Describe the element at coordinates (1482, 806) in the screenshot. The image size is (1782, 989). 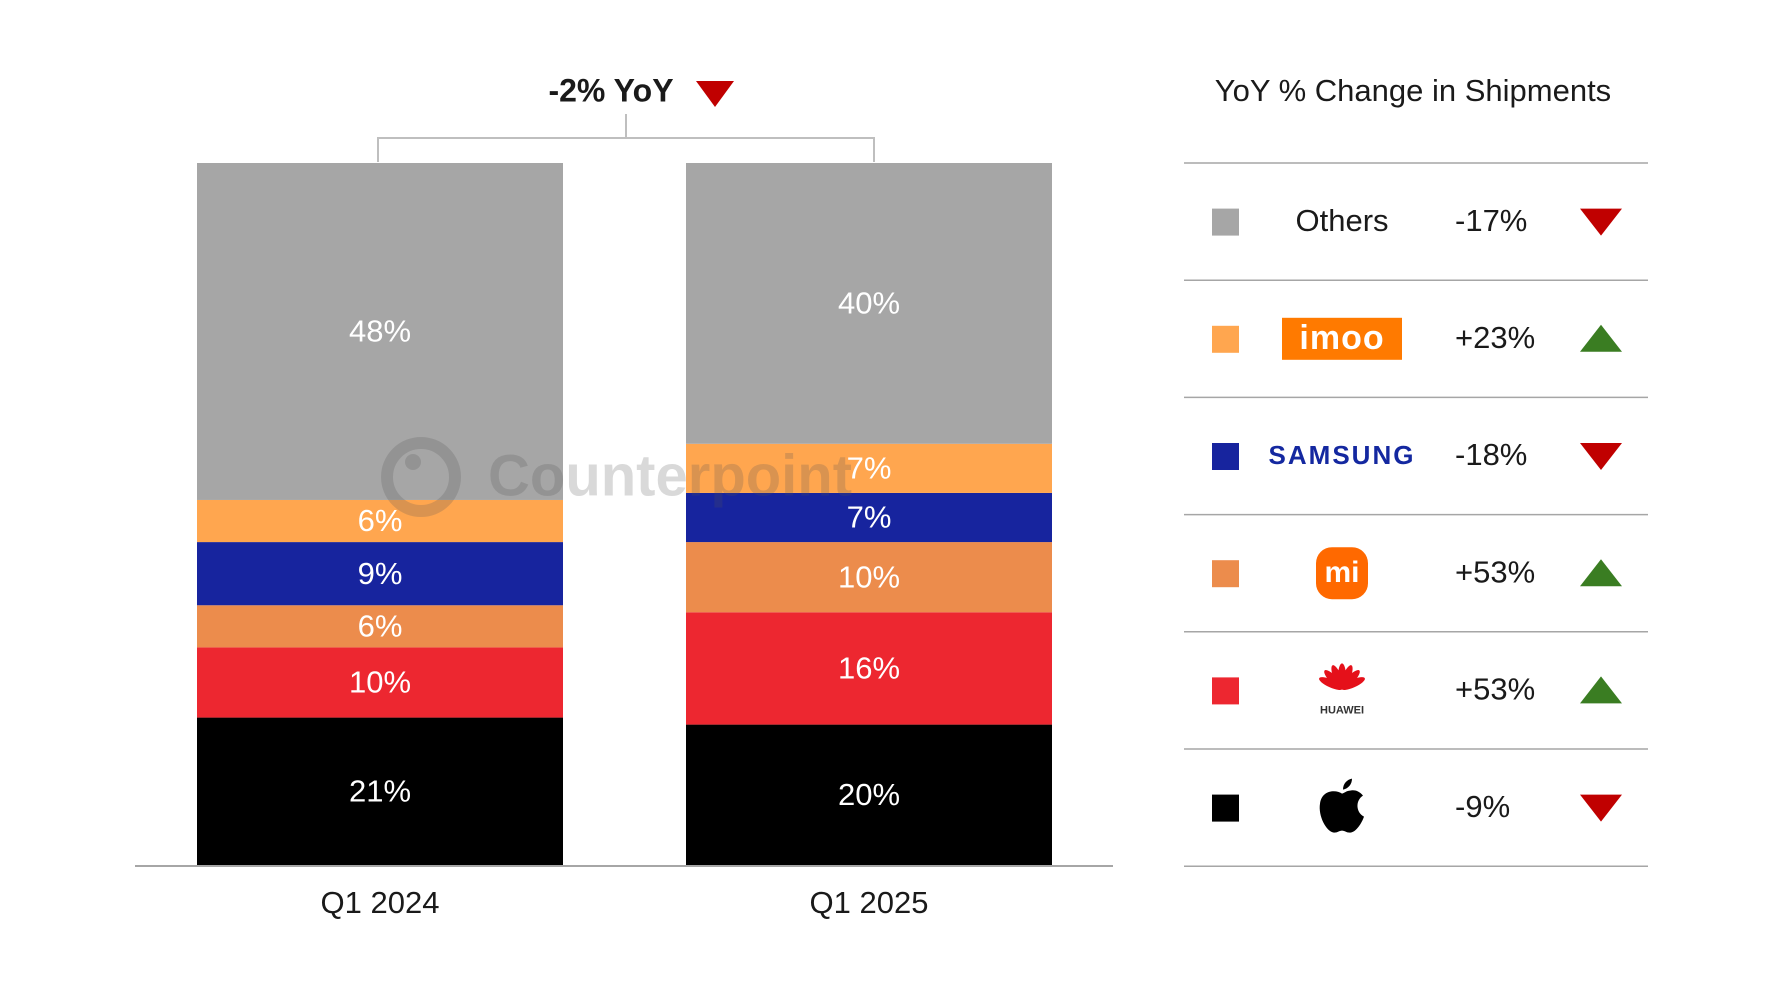
I see `change-label: -9%` at that location.